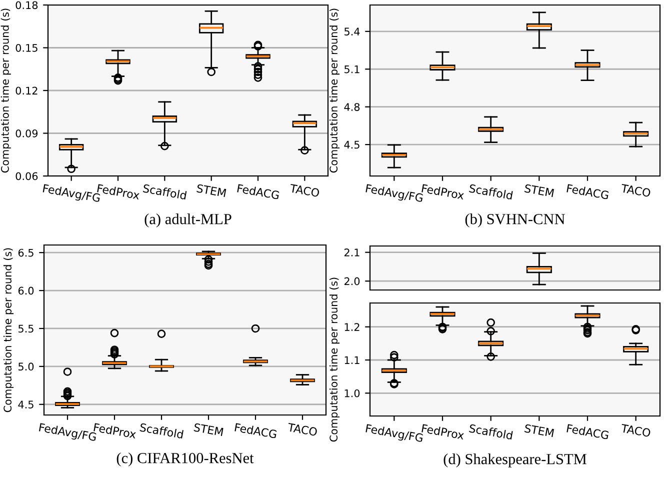 The width and height of the screenshot is (664, 483). I want to click on y-tick-label: 0.06, so click(27, 176).